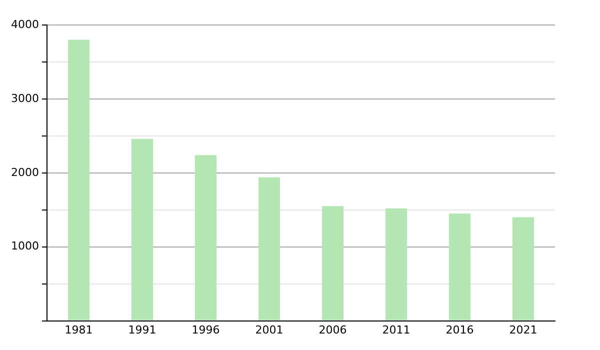 The width and height of the screenshot is (600, 350). Describe the element at coordinates (24, 98) in the screenshot. I see `y-tick-label: 3000` at that location.